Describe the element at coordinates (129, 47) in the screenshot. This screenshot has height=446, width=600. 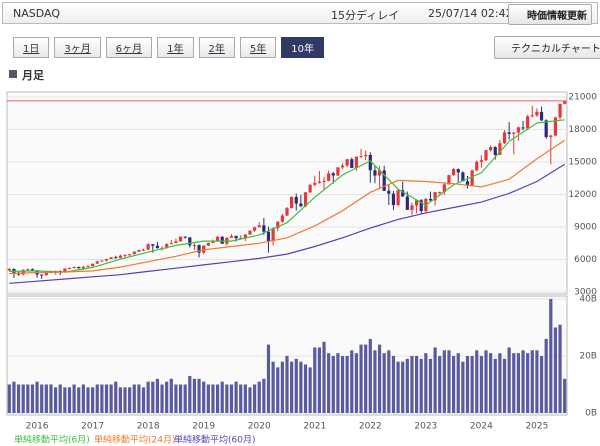
I see `period-tab: 6ヶ月` at that location.